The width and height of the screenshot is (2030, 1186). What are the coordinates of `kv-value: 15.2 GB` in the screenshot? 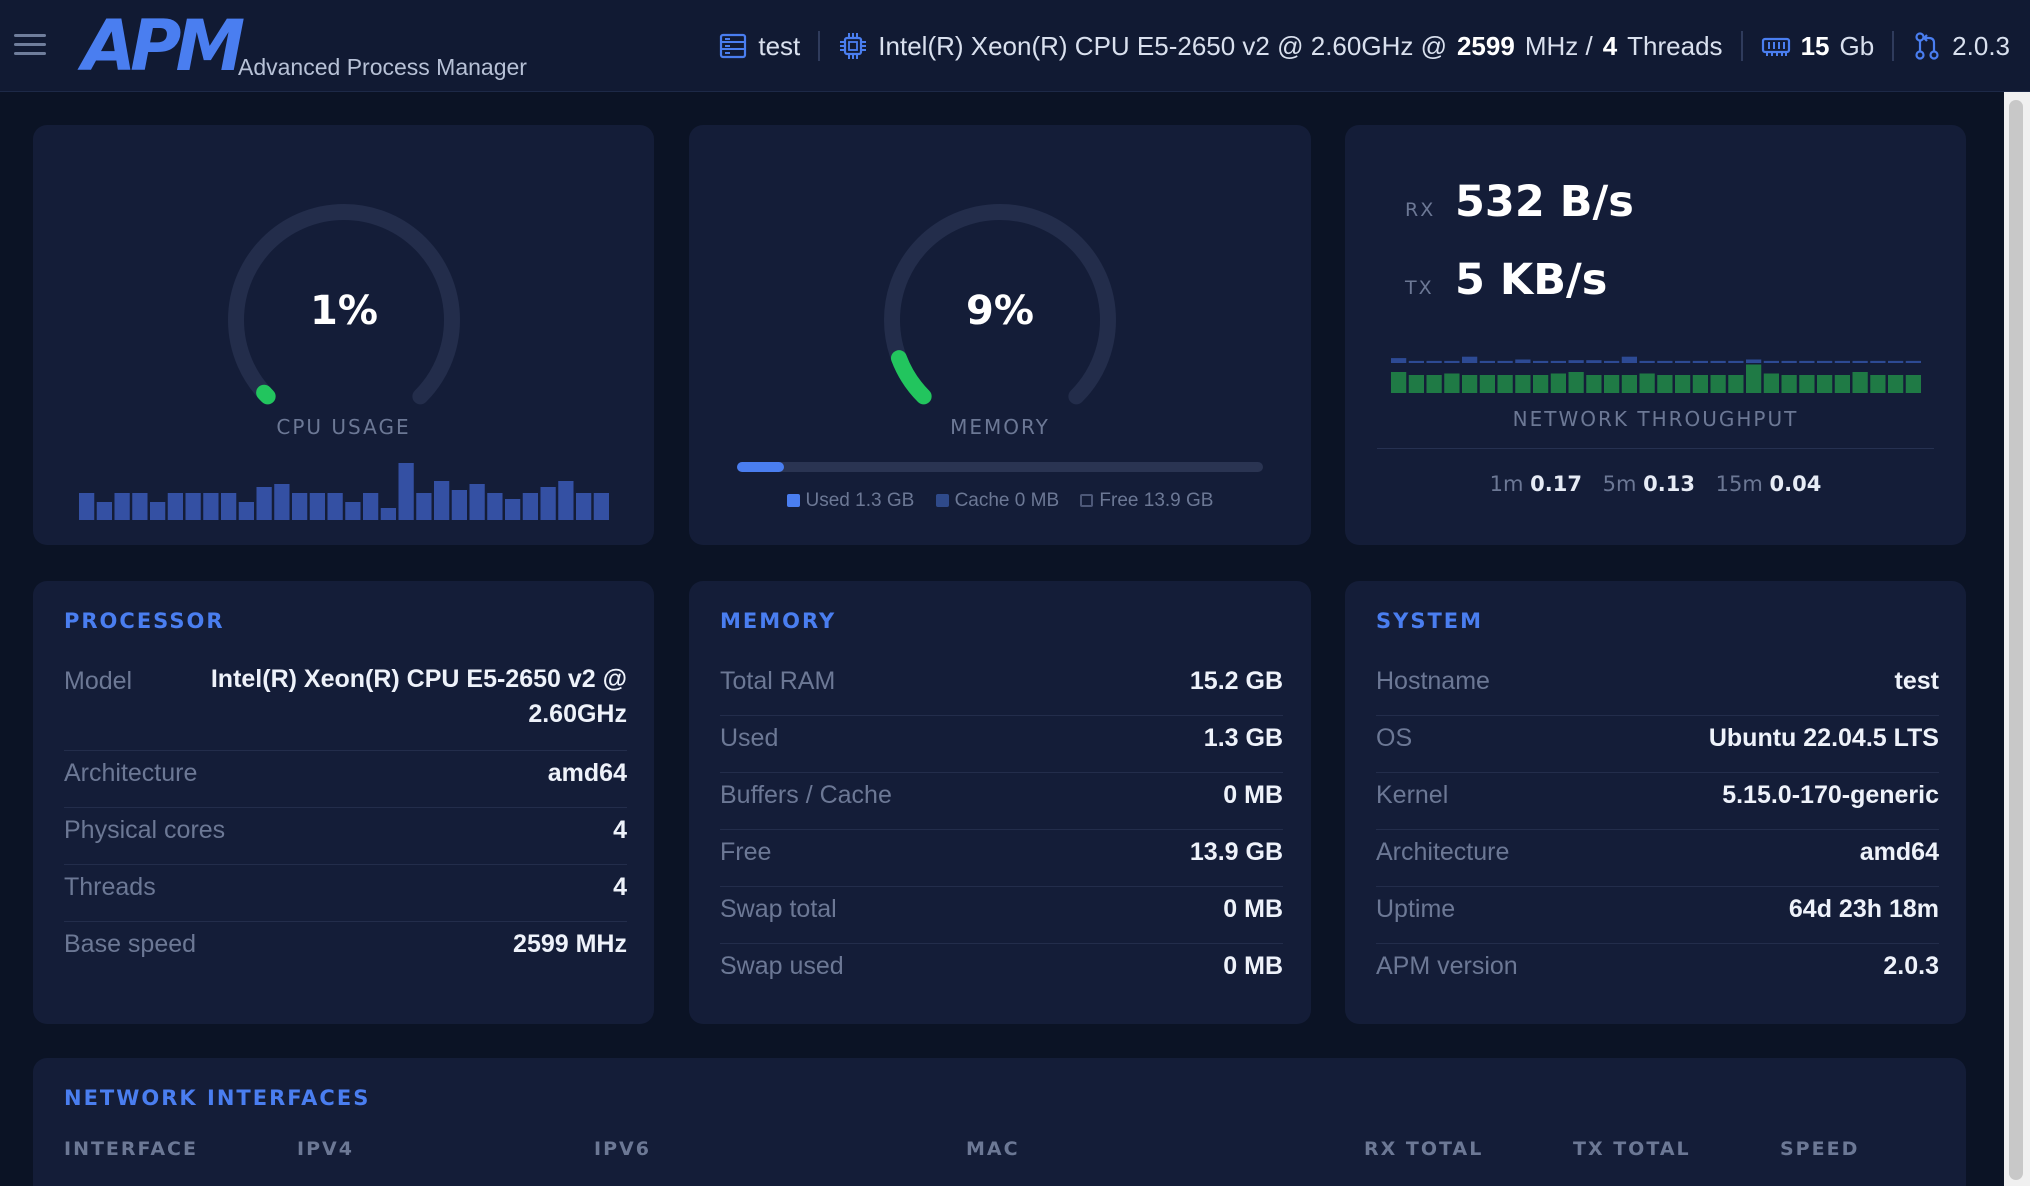 It's located at (1236, 681).